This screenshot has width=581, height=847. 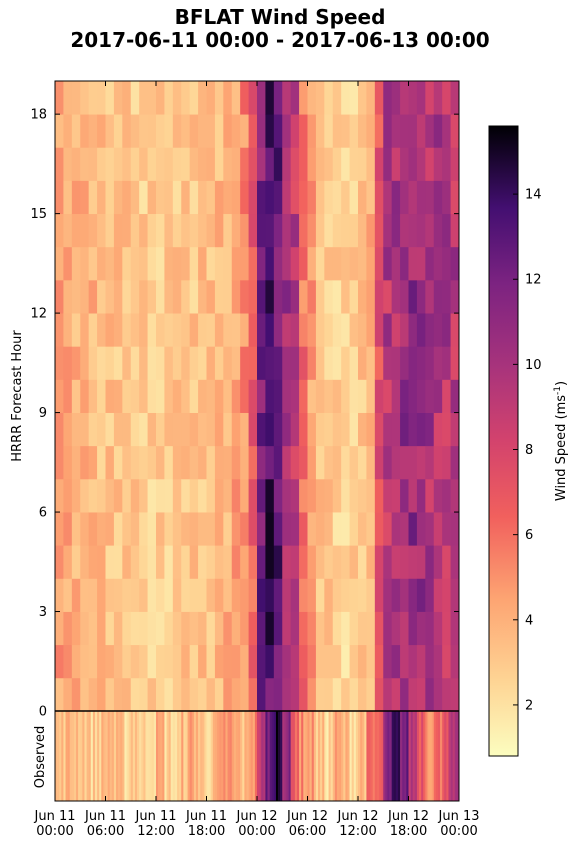 I want to click on colorbar-tick-label: 12, so click(x=533, y=280).